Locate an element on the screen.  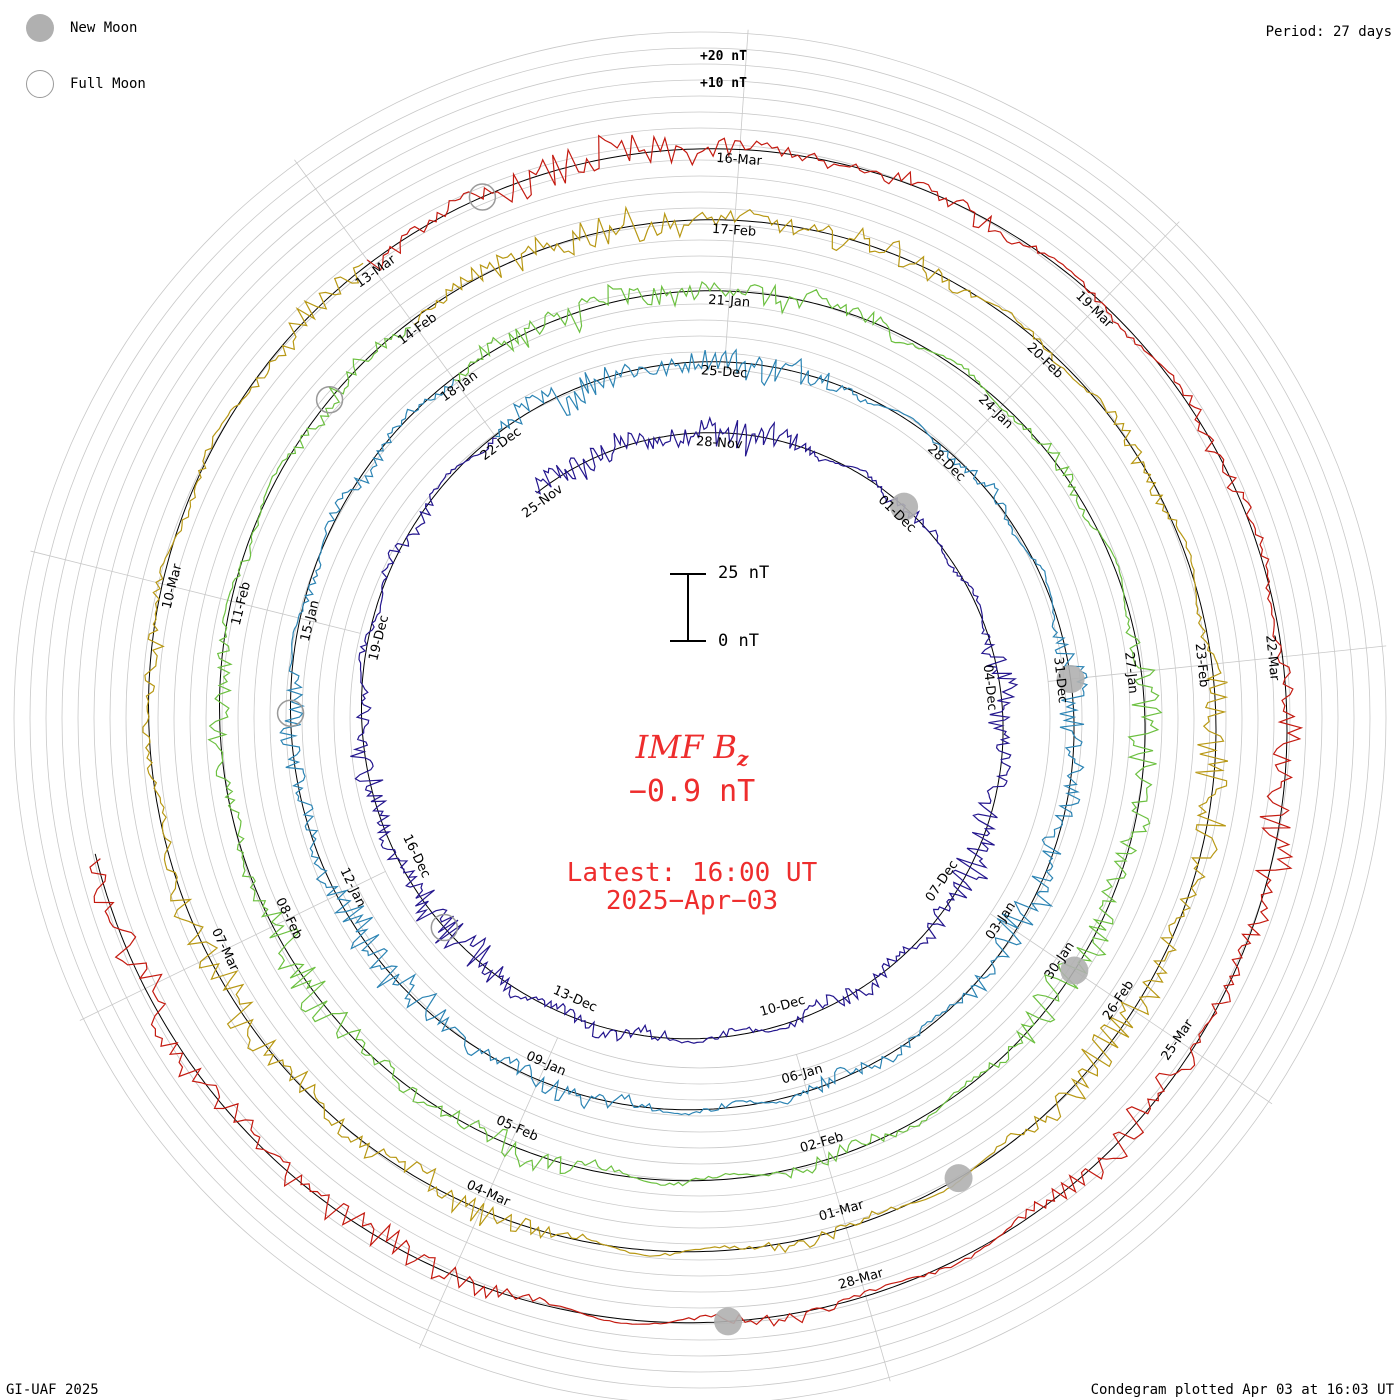
center-latest-value: −0.9 nT is located at coordinates (692, 791).